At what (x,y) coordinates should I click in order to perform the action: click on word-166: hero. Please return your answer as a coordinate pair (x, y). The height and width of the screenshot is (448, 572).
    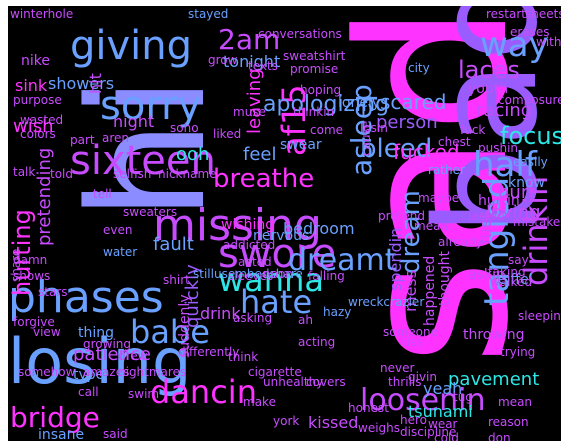
    Looking at the image, I should click on (413, 420).